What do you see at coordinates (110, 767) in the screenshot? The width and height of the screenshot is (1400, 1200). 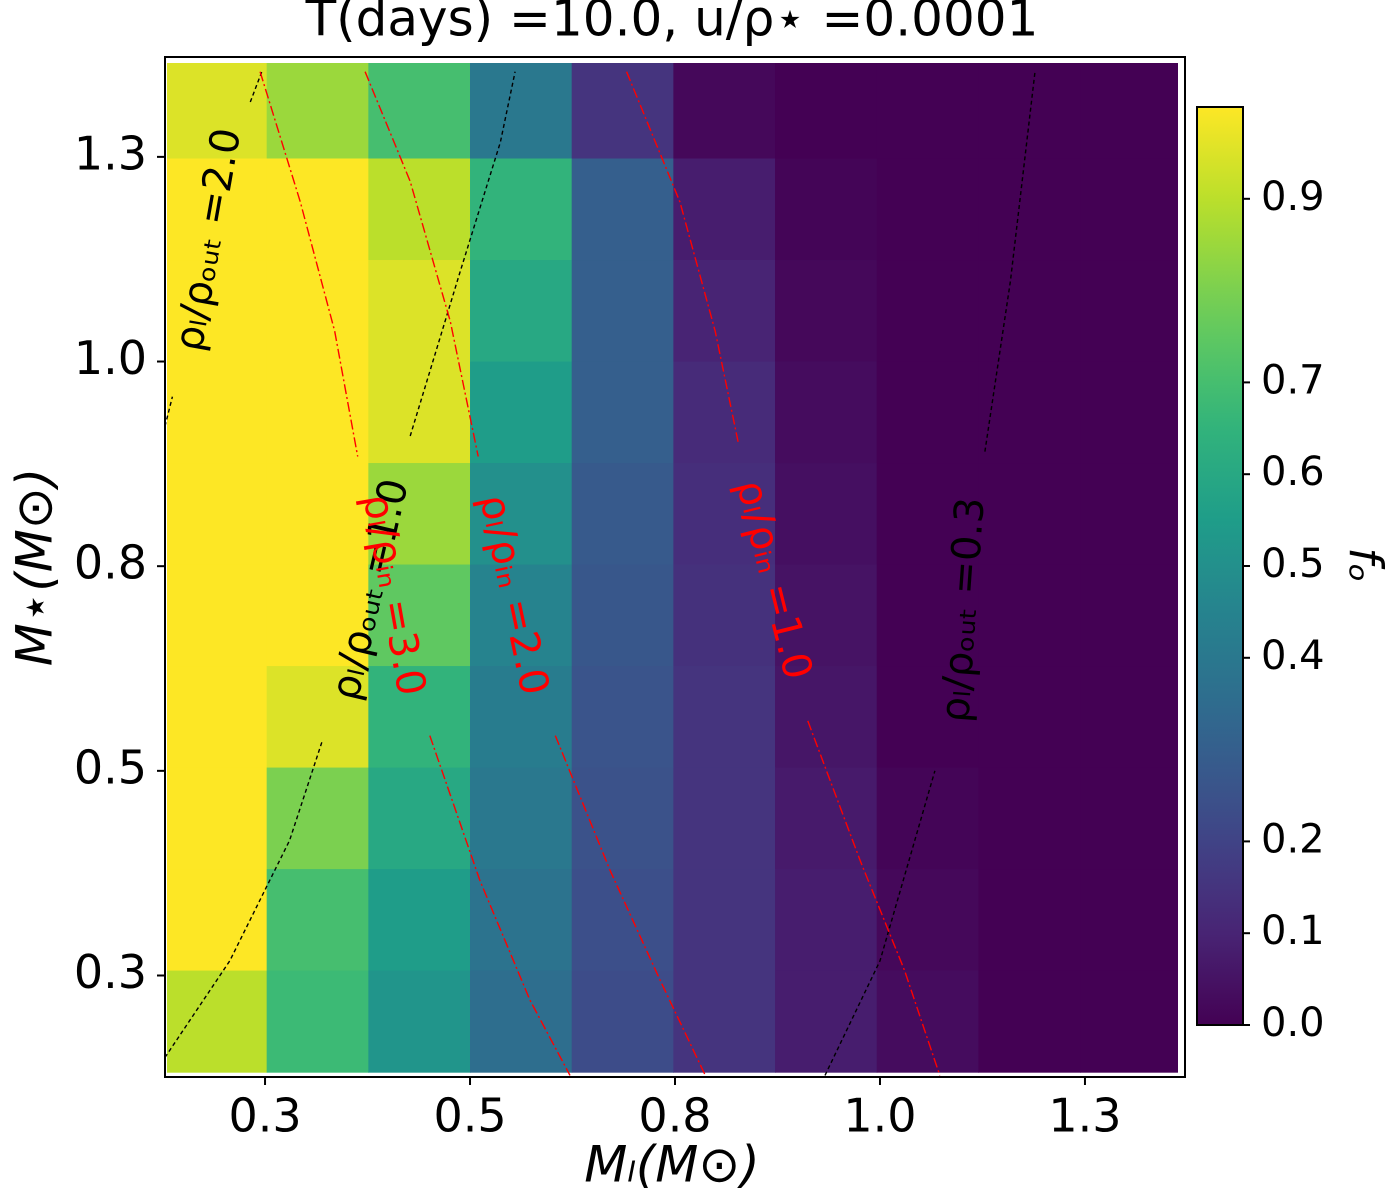 I see `y-tick-label: 0.5` at bounding box center [110, 767].